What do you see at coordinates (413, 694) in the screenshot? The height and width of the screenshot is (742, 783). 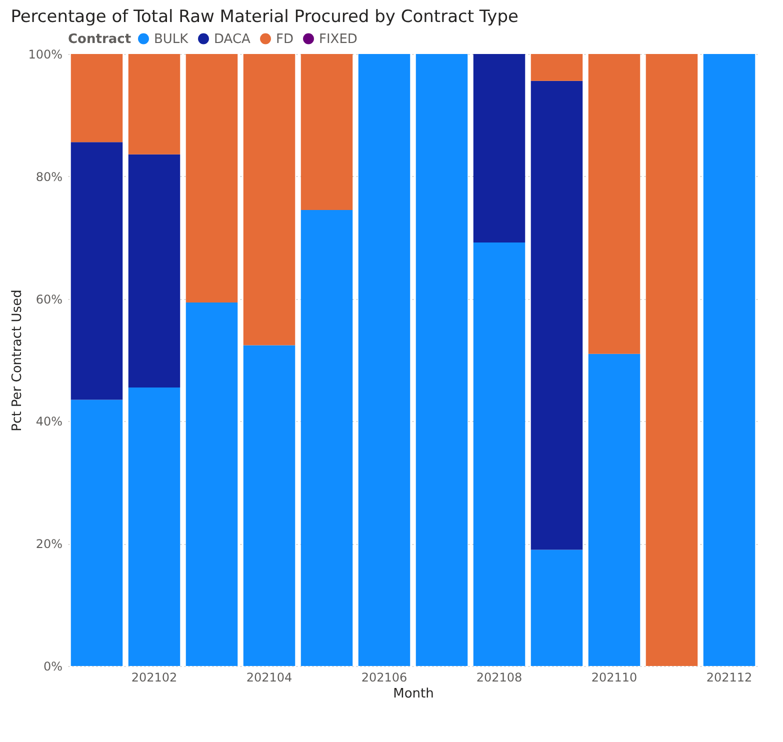 I see `x-axis-title: Month` at bounding box center [413, 694].